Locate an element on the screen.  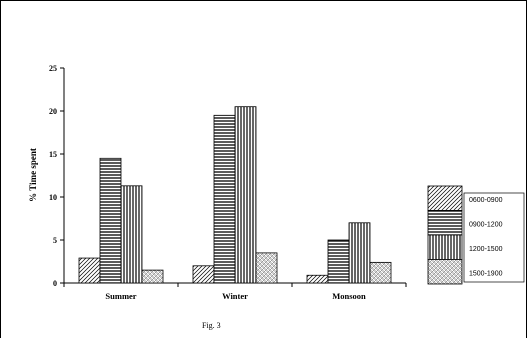
y-tick-label: 25 is located at coordinates (53, 68).